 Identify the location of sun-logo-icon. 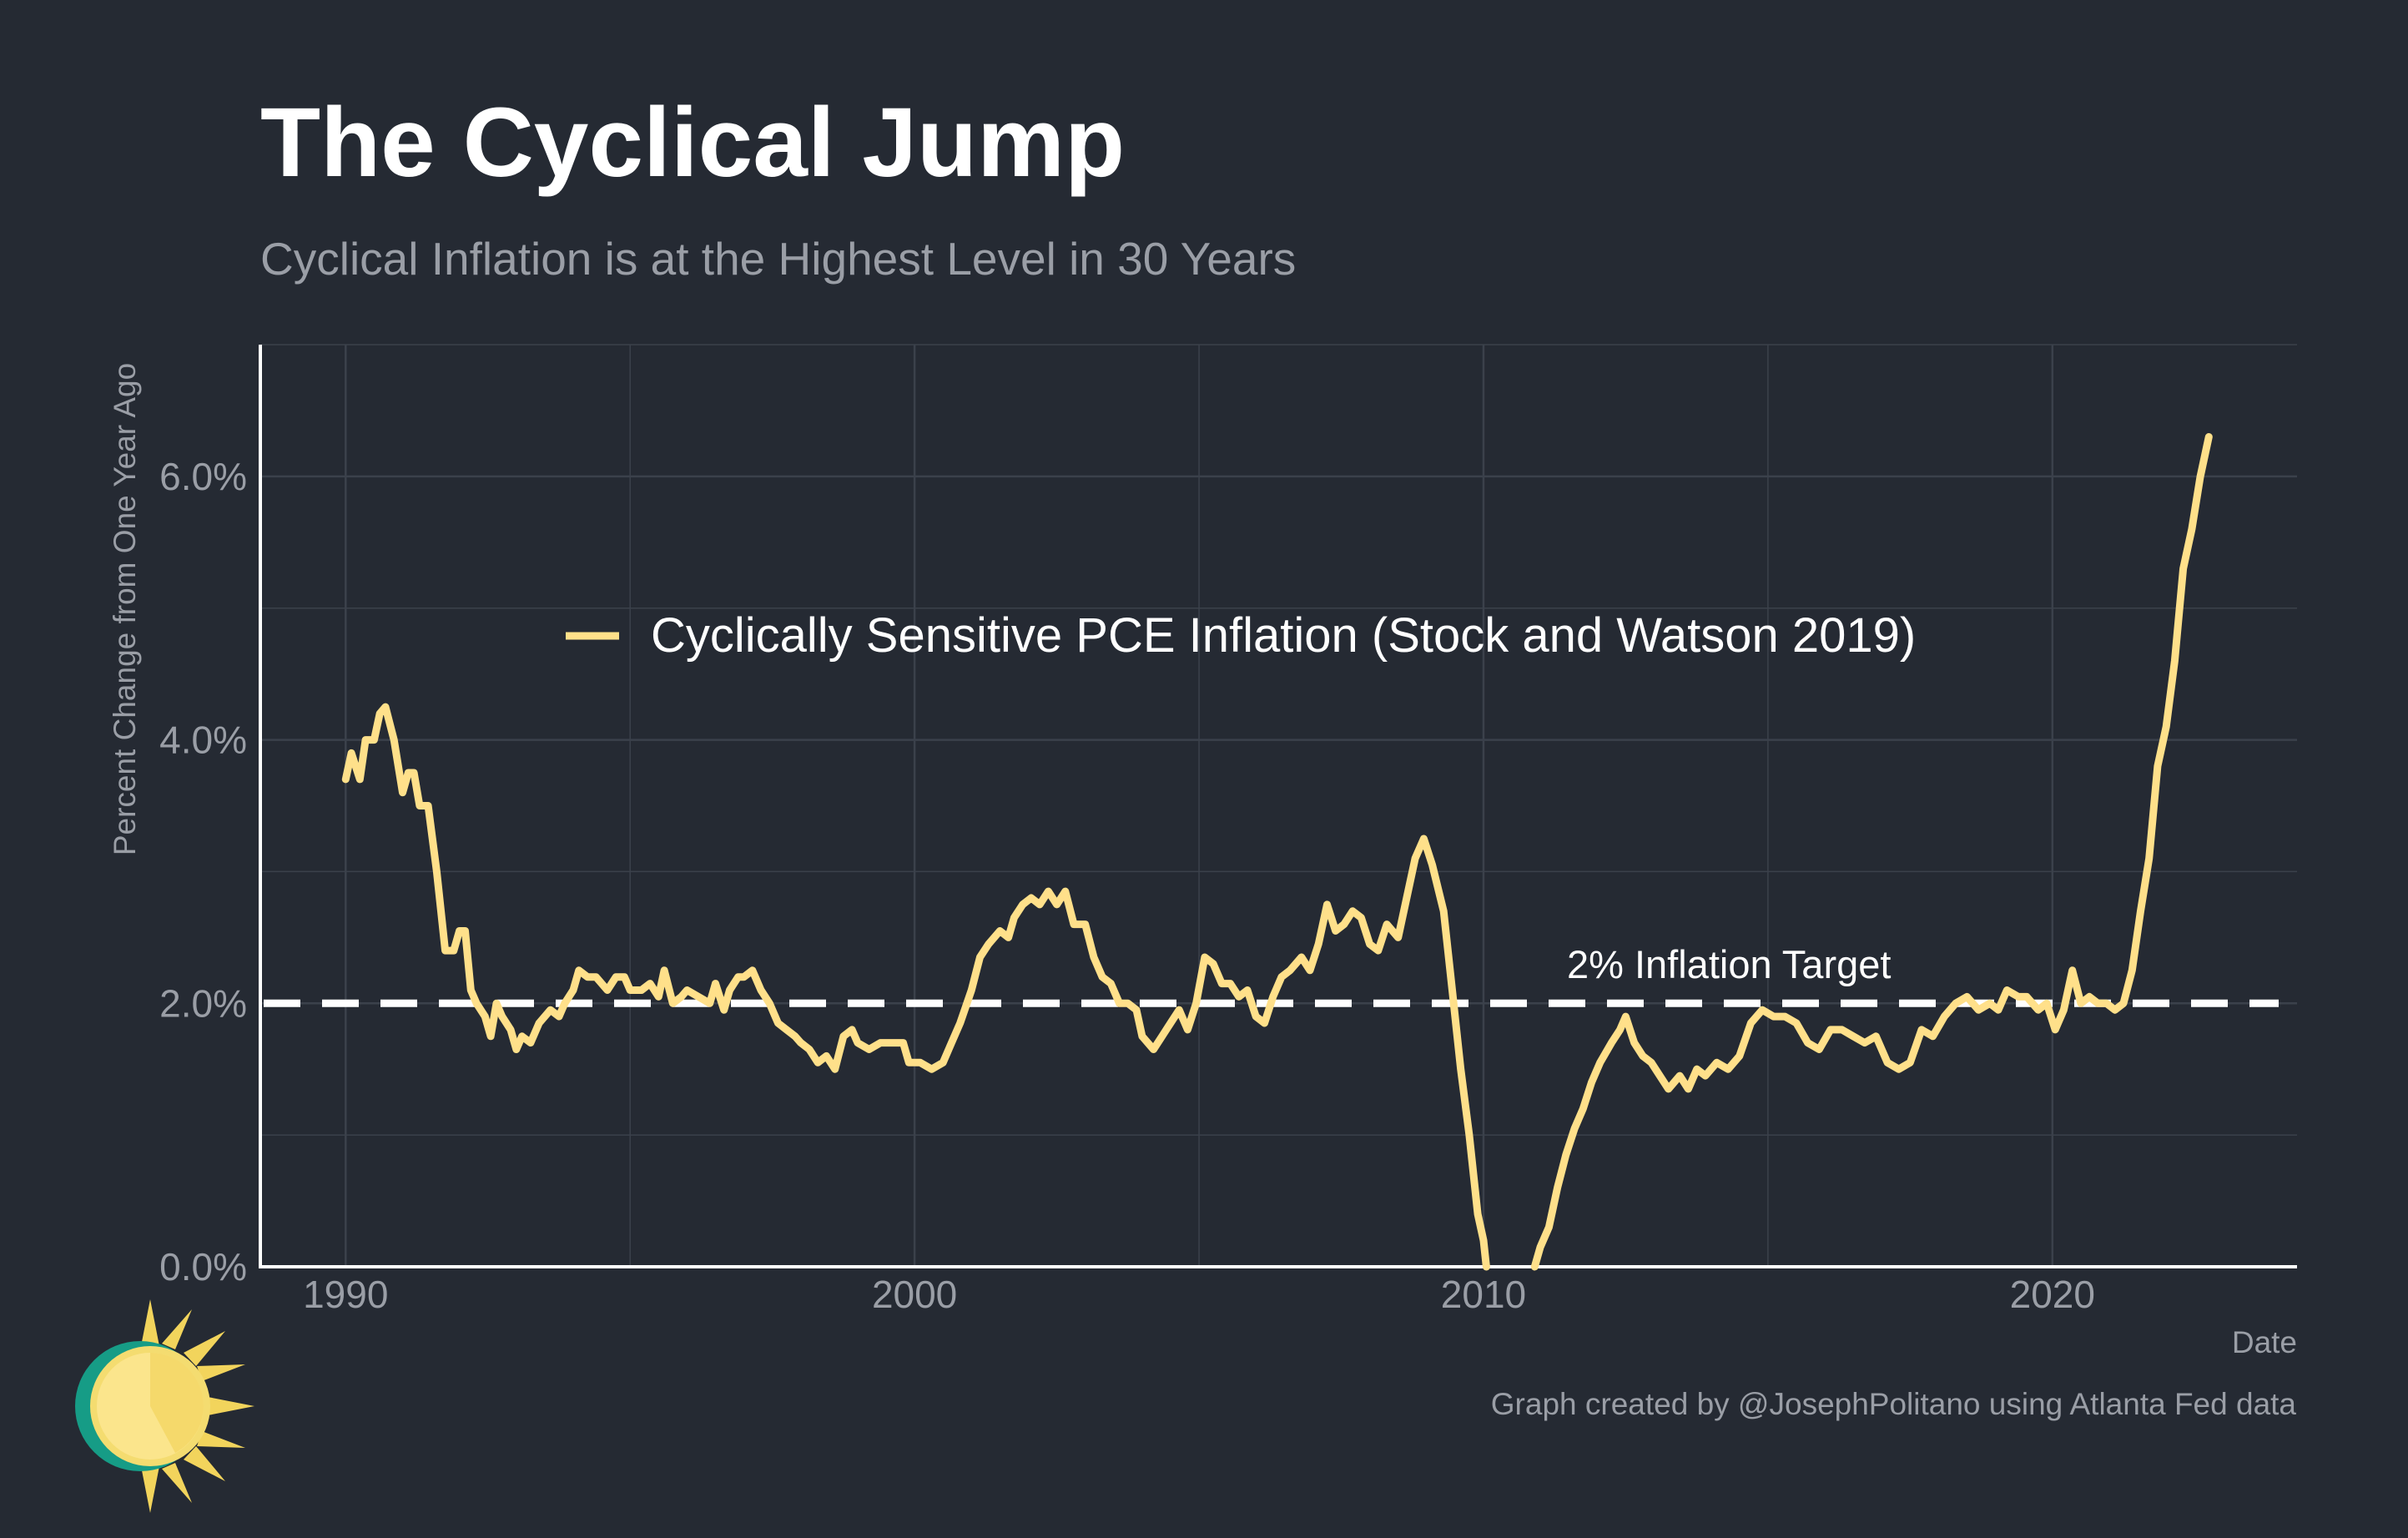
(164, 1406).